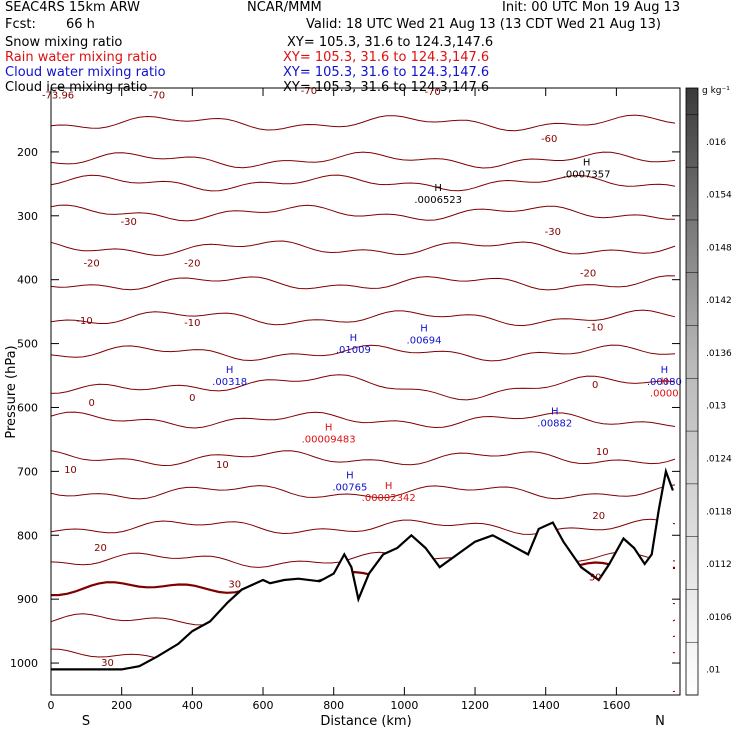  What do you see at coordinates (386, 57) in the screenshot?
I see `field-xy-rain: XY= 105.3, 31.6 to 124.3,147.6` at bounding box center [386, 57].